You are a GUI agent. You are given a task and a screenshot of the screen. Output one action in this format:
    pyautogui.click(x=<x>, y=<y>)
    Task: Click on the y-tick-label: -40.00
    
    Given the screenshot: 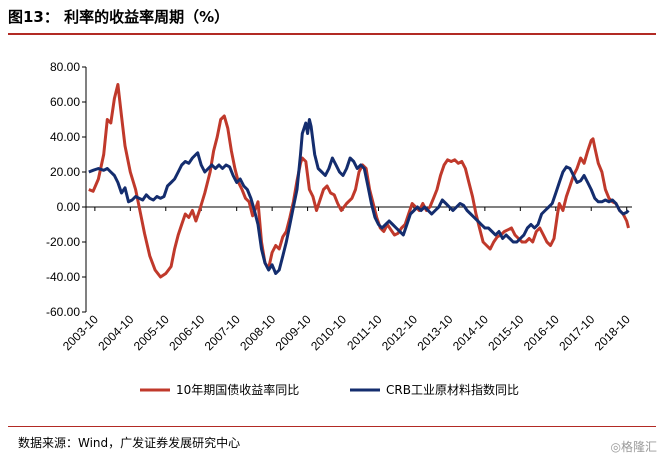 What is the action you would take?
    pyautogui.click(x=63, y=277)
    